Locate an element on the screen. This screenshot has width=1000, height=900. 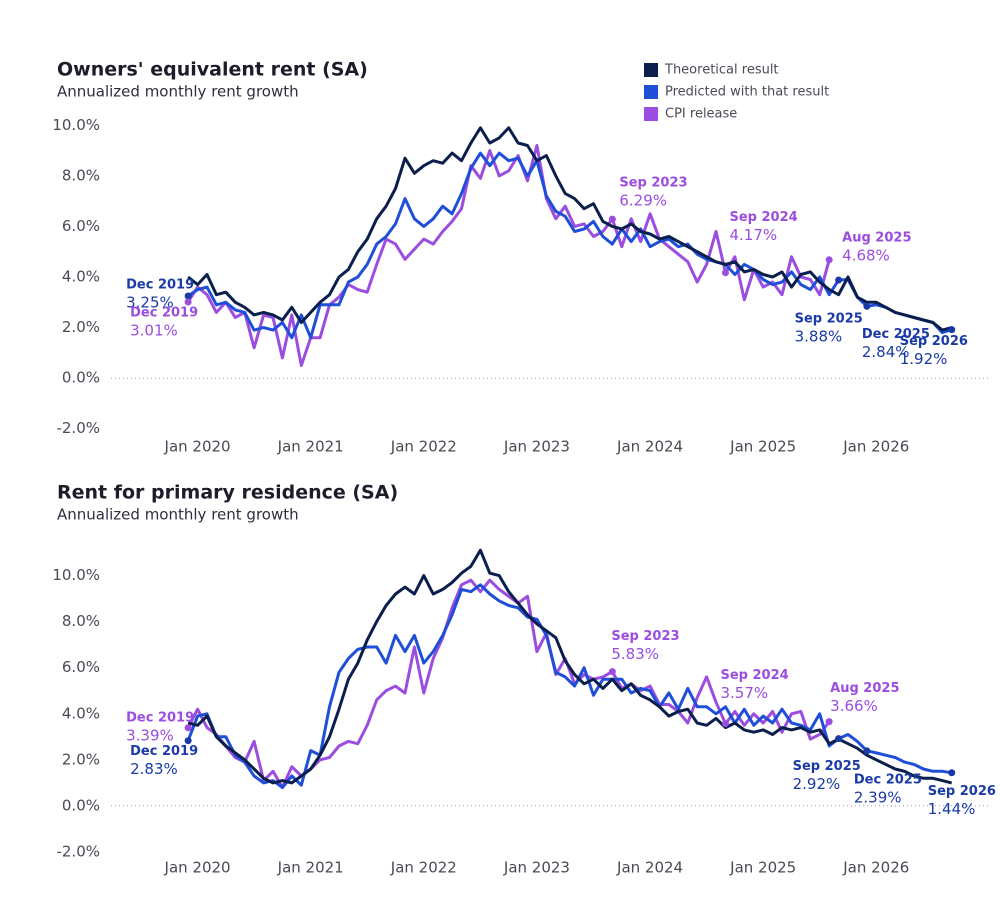
annotation-value: 5.83% is located at coordinates (635, 654).